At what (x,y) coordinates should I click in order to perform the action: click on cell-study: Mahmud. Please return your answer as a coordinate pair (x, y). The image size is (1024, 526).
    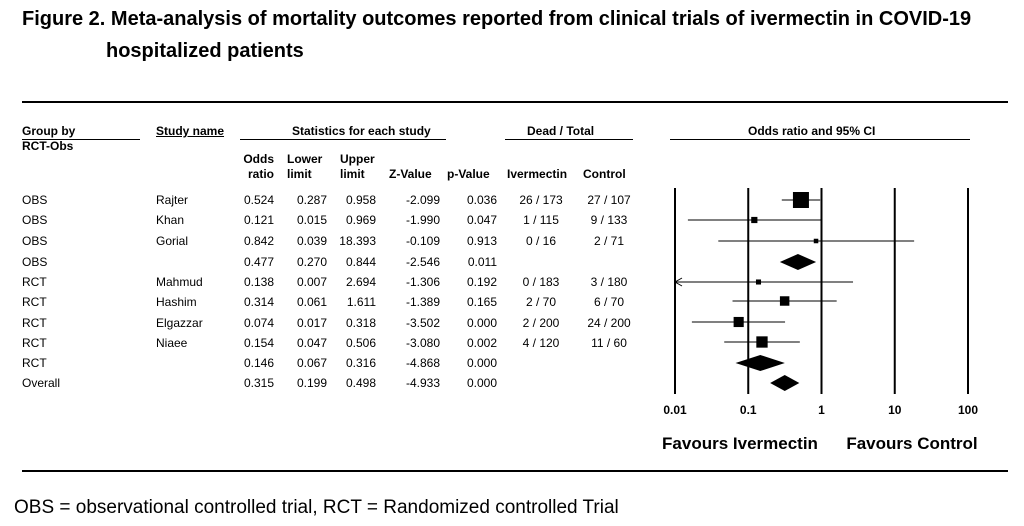
    Looking at the image, I should click on (179, 282).